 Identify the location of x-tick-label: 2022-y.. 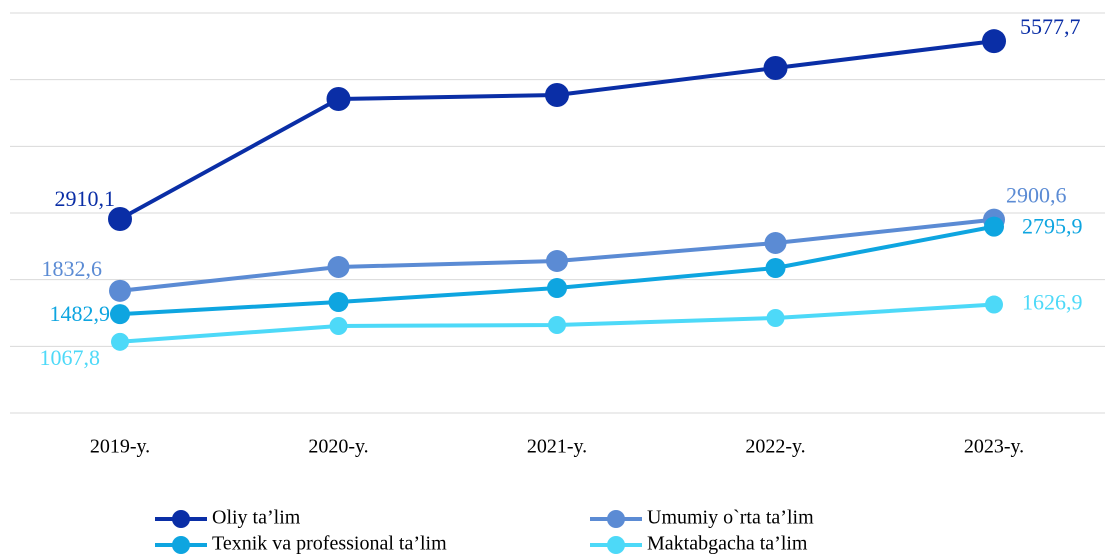
(775, 447).